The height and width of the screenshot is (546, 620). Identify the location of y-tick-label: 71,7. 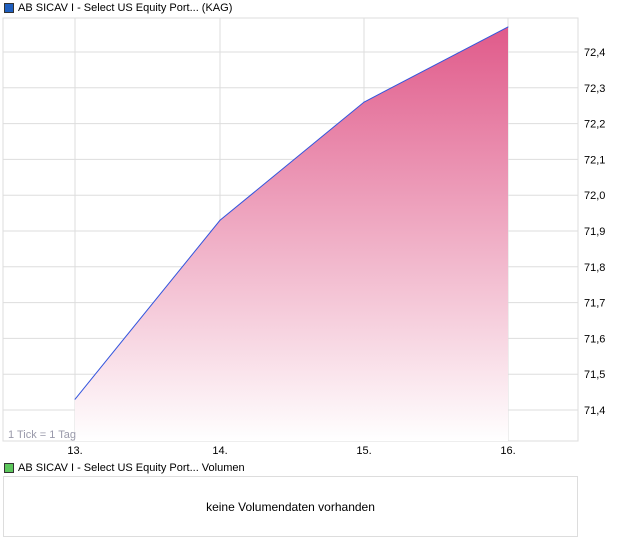
(594, 304).